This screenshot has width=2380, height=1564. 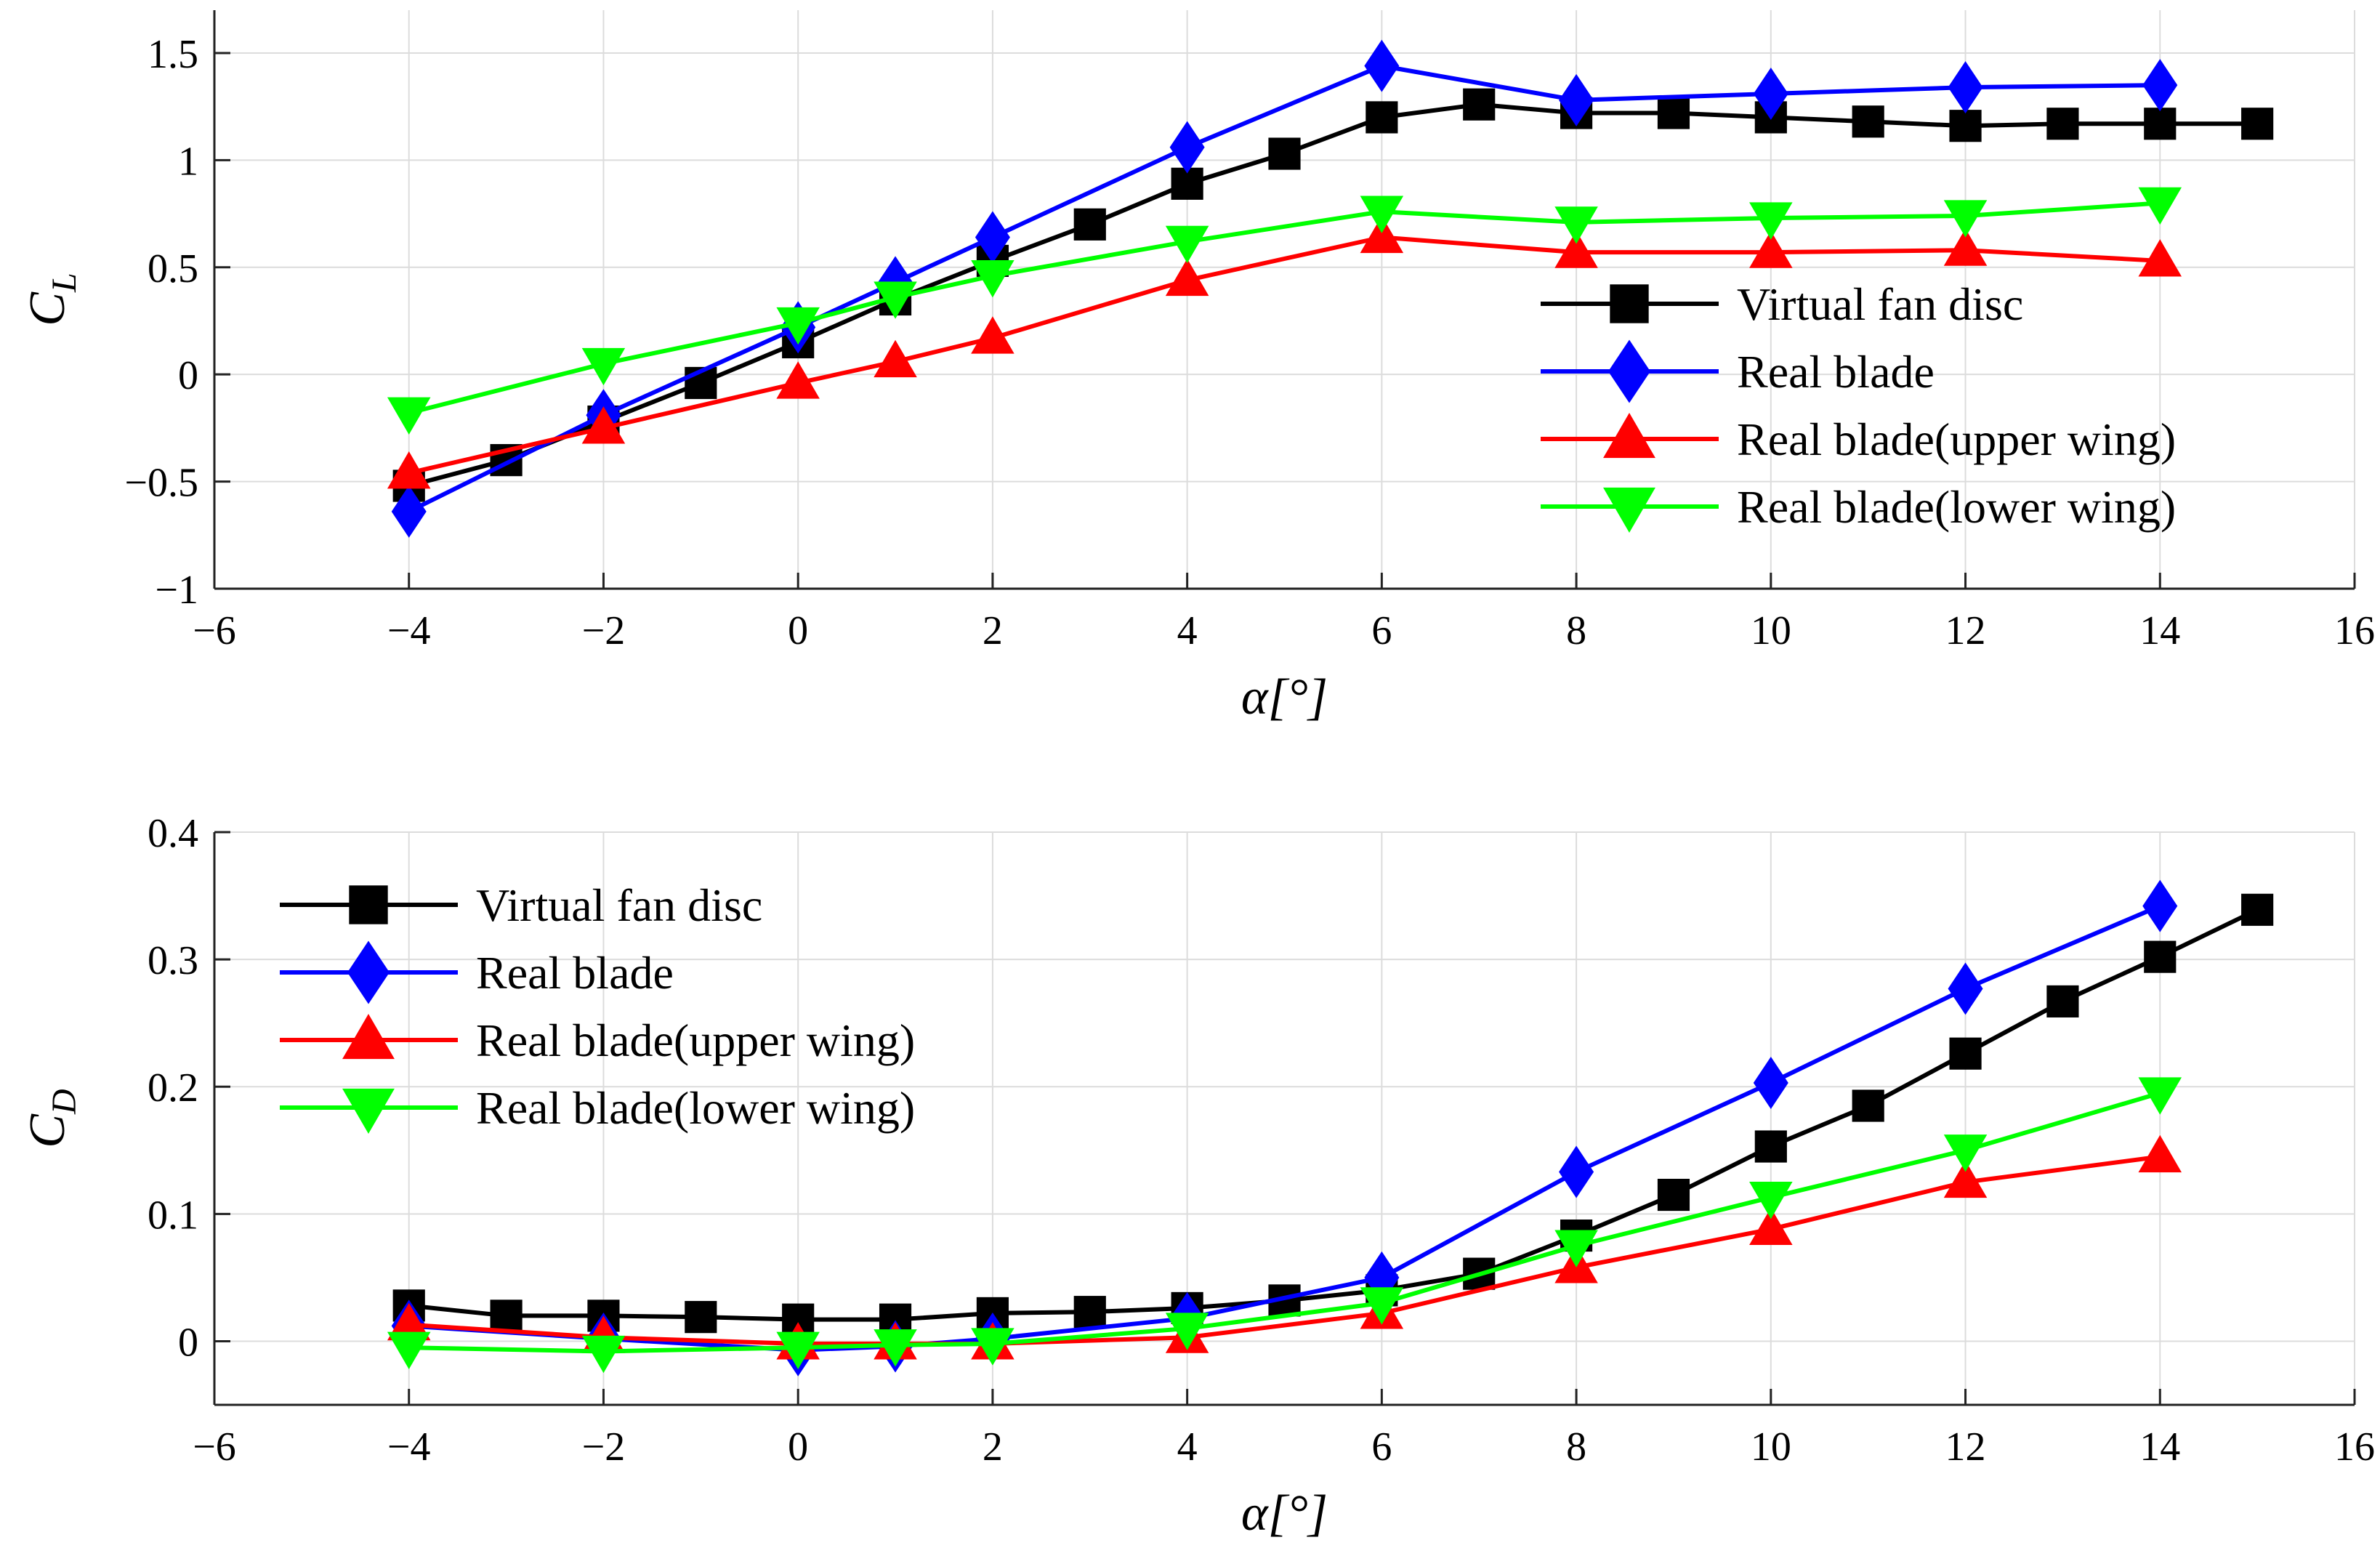 I want to click on y-axis-label-main: C, so click(x=48, y=308).